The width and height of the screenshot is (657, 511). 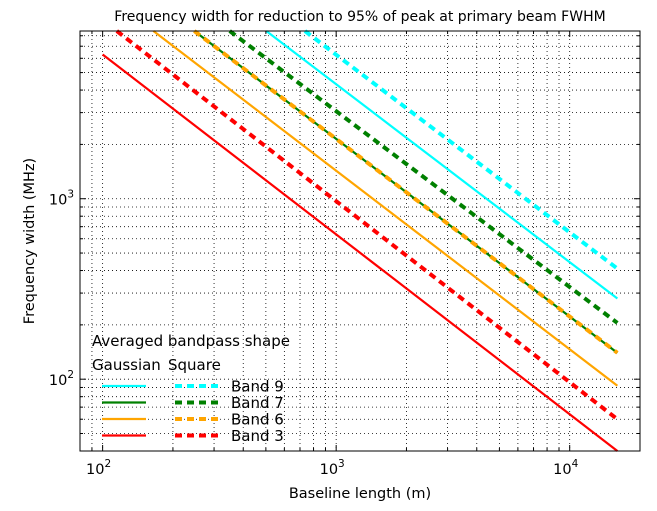 I want to click on legend-title: Averaged bandpass shape, so click(x=191, y=341).